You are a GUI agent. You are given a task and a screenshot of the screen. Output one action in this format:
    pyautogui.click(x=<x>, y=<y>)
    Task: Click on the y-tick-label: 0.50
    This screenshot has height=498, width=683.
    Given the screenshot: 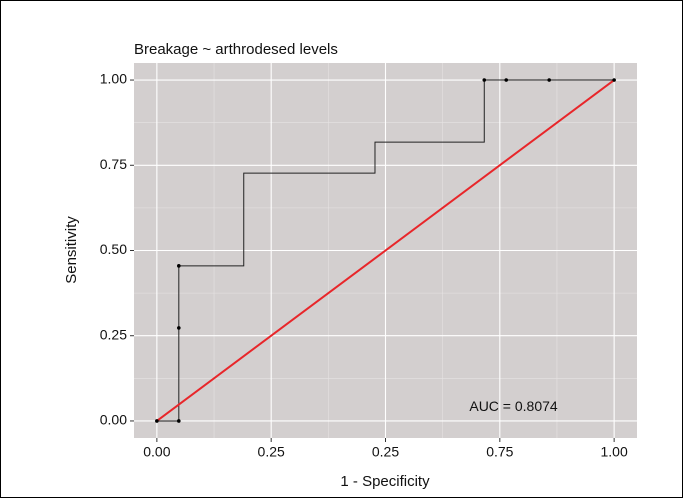 What is the action you would take?
    pyautogui.click(x=113, y=249)
    